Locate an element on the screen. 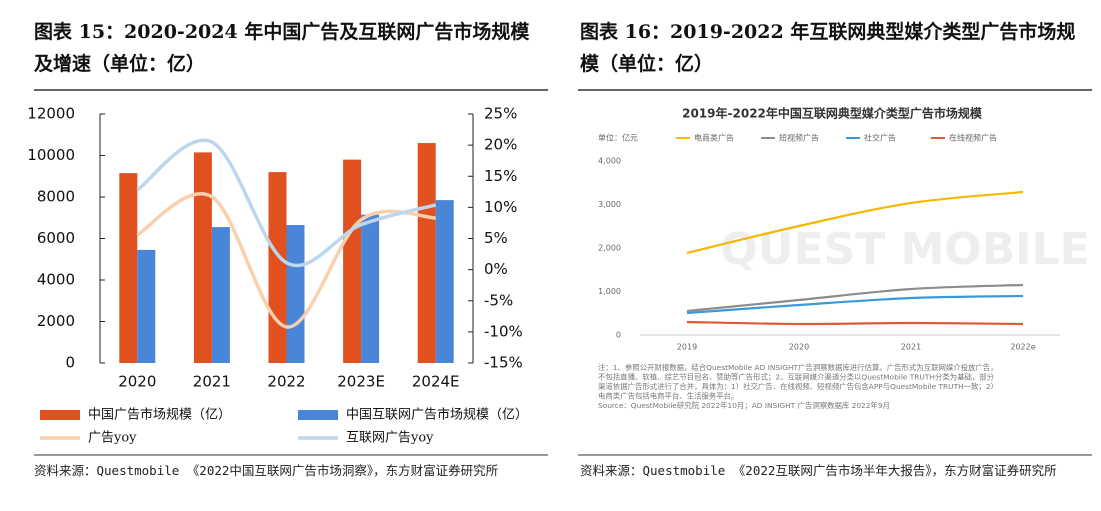 The image size is (1101, 511). unit-label: 单位：亿元 is located at coordinates (618, 138).